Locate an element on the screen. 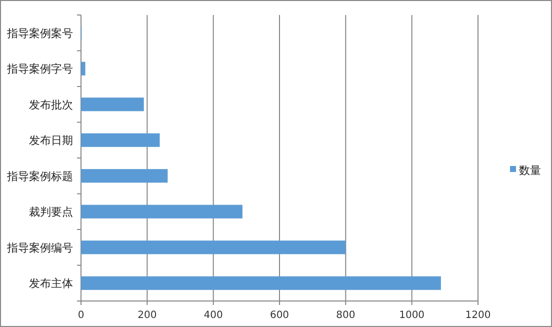  x-tick-label: 800 is located at coordinates (346, 315).